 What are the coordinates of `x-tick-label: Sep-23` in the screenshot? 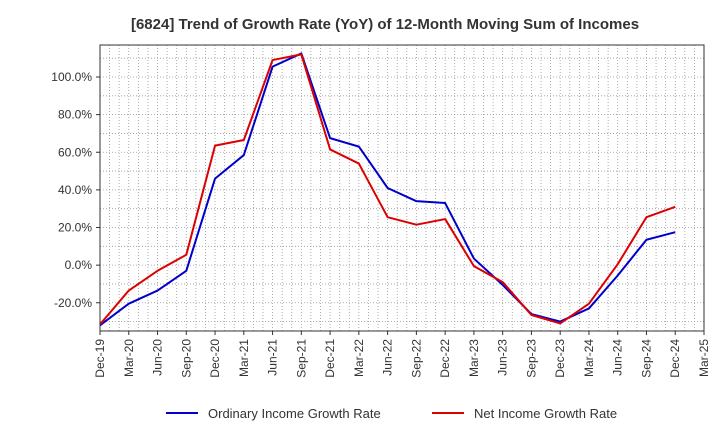 It's located at (531, 358).